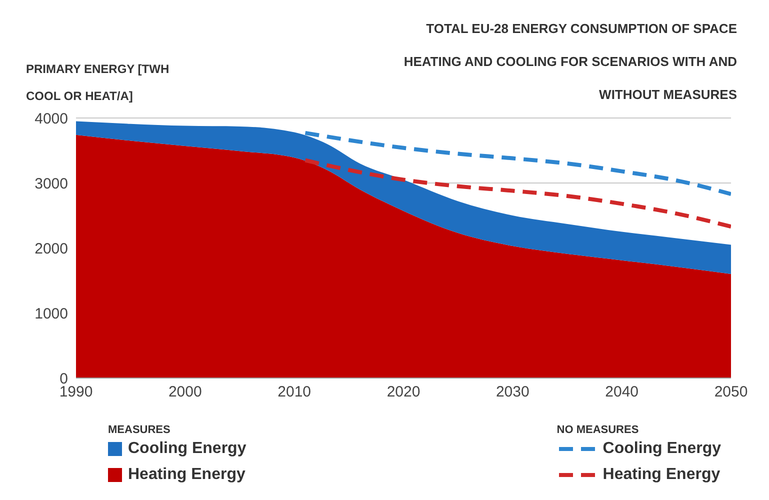 The width and height of the screenshot is (769, 500). Describe the element at coordinates (598, 430) in the screenshot. I see `text: NO MEASURES` at that location.